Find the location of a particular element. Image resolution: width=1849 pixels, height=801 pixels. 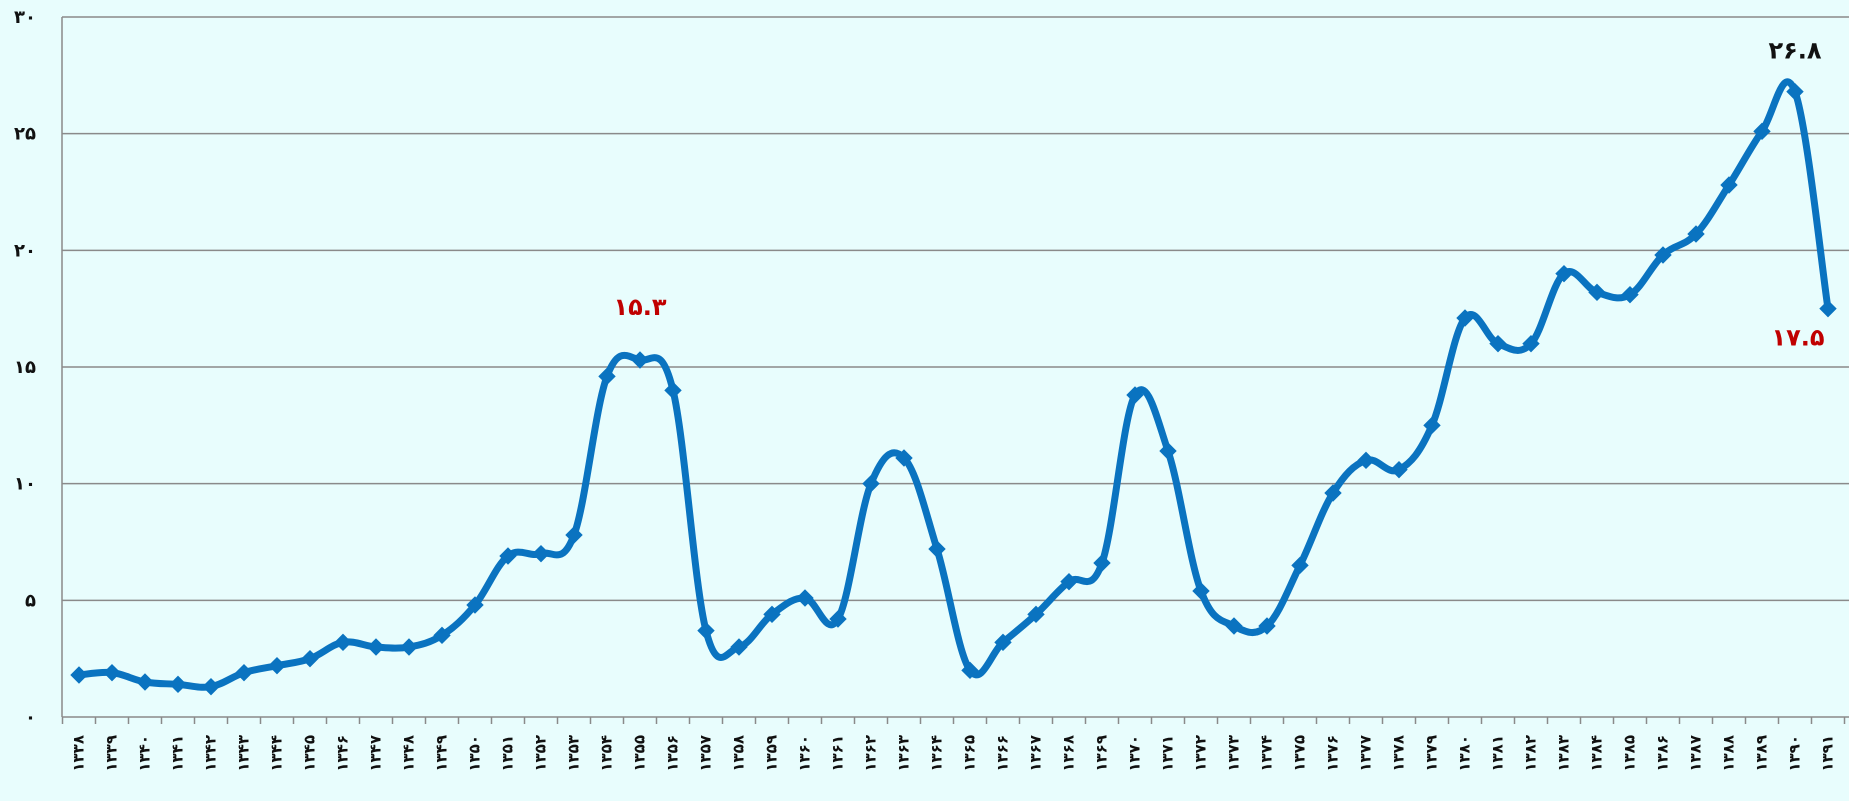

y-tick-label: ۳۰ is located at coordinates (25, 17).